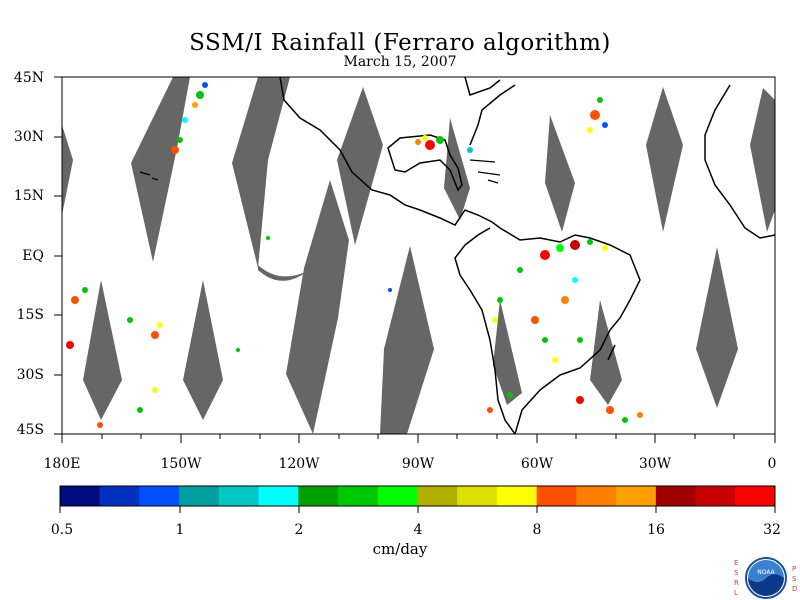 The height and width of the screenshot is (600, 800). Describe the element at coordinates (28, 137) in the screenshot. I see `lat-label: 30N` at that location.